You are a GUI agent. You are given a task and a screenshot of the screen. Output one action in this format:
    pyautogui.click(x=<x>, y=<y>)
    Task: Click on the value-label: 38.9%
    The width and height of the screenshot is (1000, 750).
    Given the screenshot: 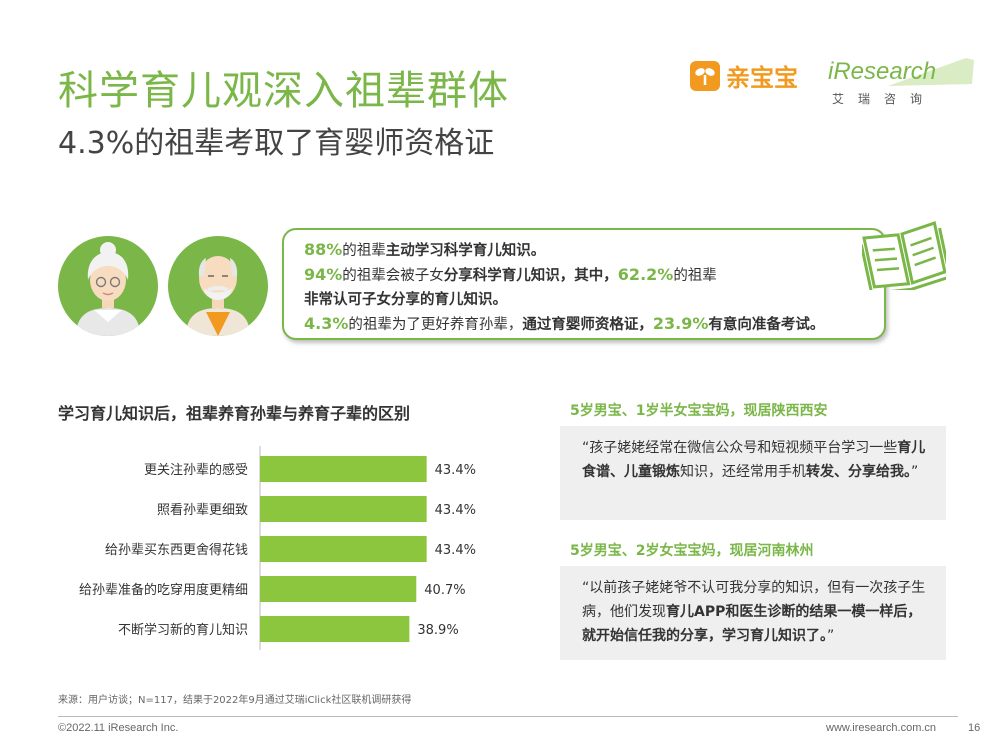 What is the action you would take?
    pyautogui.click(x=437, y=630)
    